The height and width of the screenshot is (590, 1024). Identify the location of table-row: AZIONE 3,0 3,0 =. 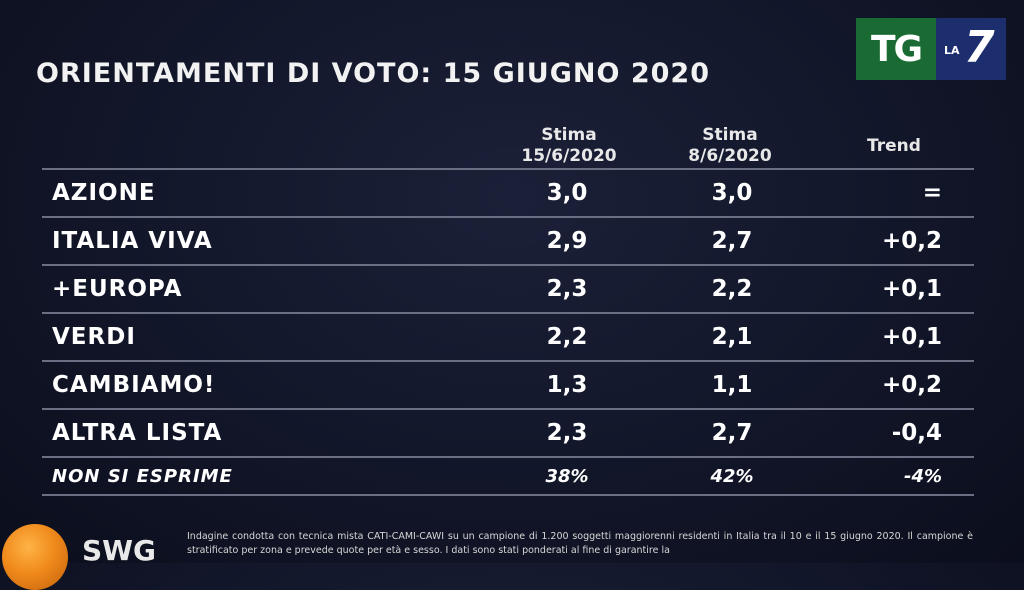
(508, 193).